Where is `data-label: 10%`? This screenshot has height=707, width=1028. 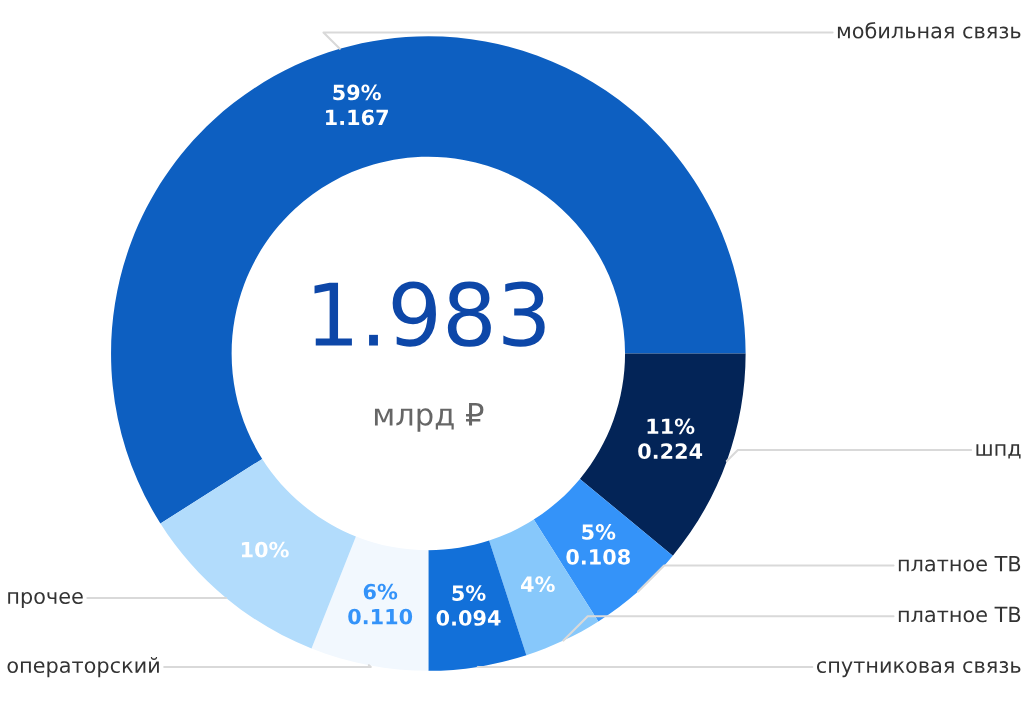
data-label: 10% is located at coordinates (265, 549).